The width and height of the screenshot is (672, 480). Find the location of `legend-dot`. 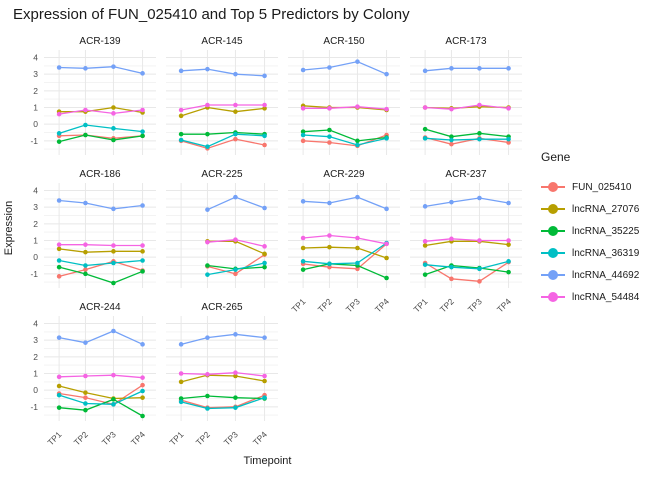

legend-dot is located at coordinates (553, 209).